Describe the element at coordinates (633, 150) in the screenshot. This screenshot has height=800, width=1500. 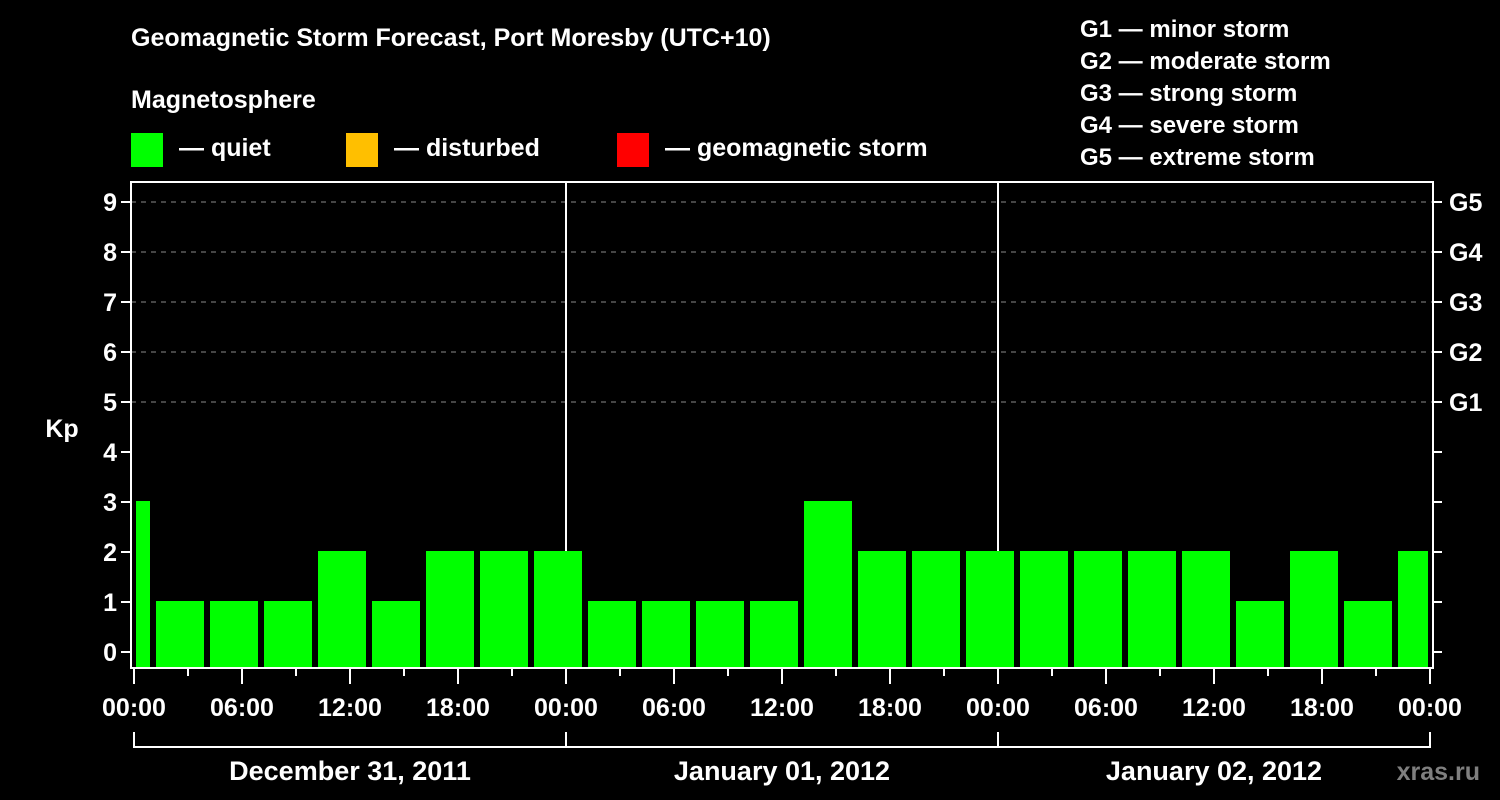
I see `storm-swatch-icon` at that location.